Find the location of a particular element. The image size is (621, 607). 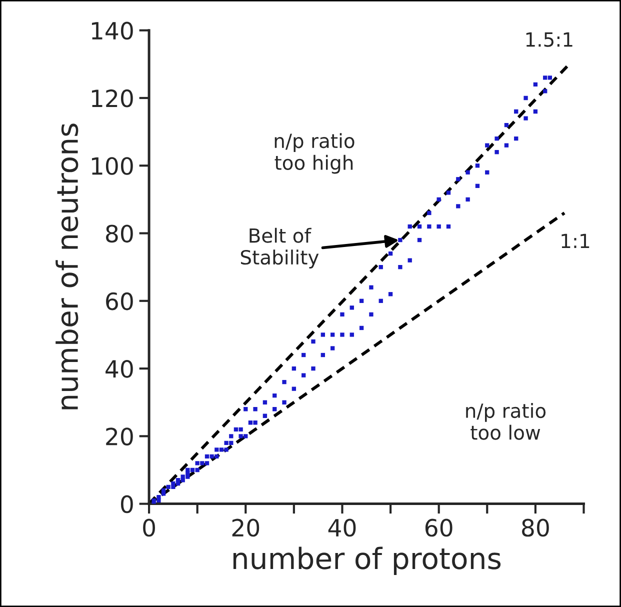

y-tick-label: 40 is located at coordinates (119, 369).